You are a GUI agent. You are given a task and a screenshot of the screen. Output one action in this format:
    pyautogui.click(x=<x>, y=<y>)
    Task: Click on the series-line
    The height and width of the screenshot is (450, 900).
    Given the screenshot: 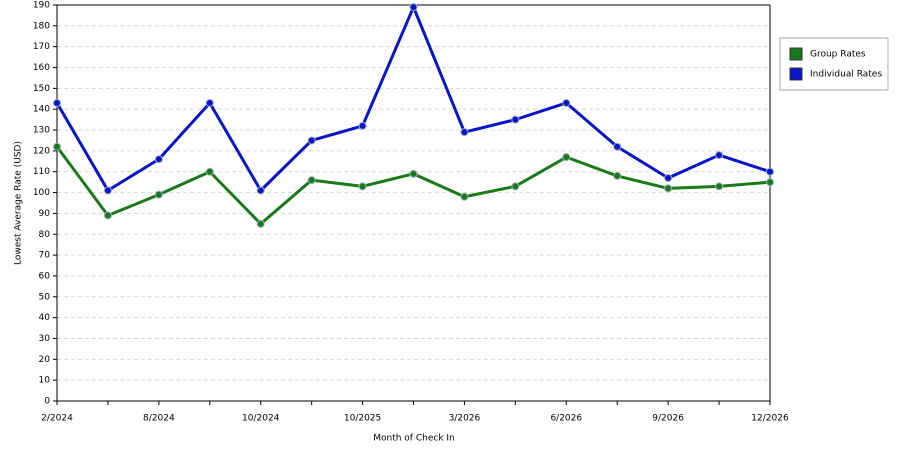 What is the action you would take?
    pyautogui.click(x=413, y=185)
    